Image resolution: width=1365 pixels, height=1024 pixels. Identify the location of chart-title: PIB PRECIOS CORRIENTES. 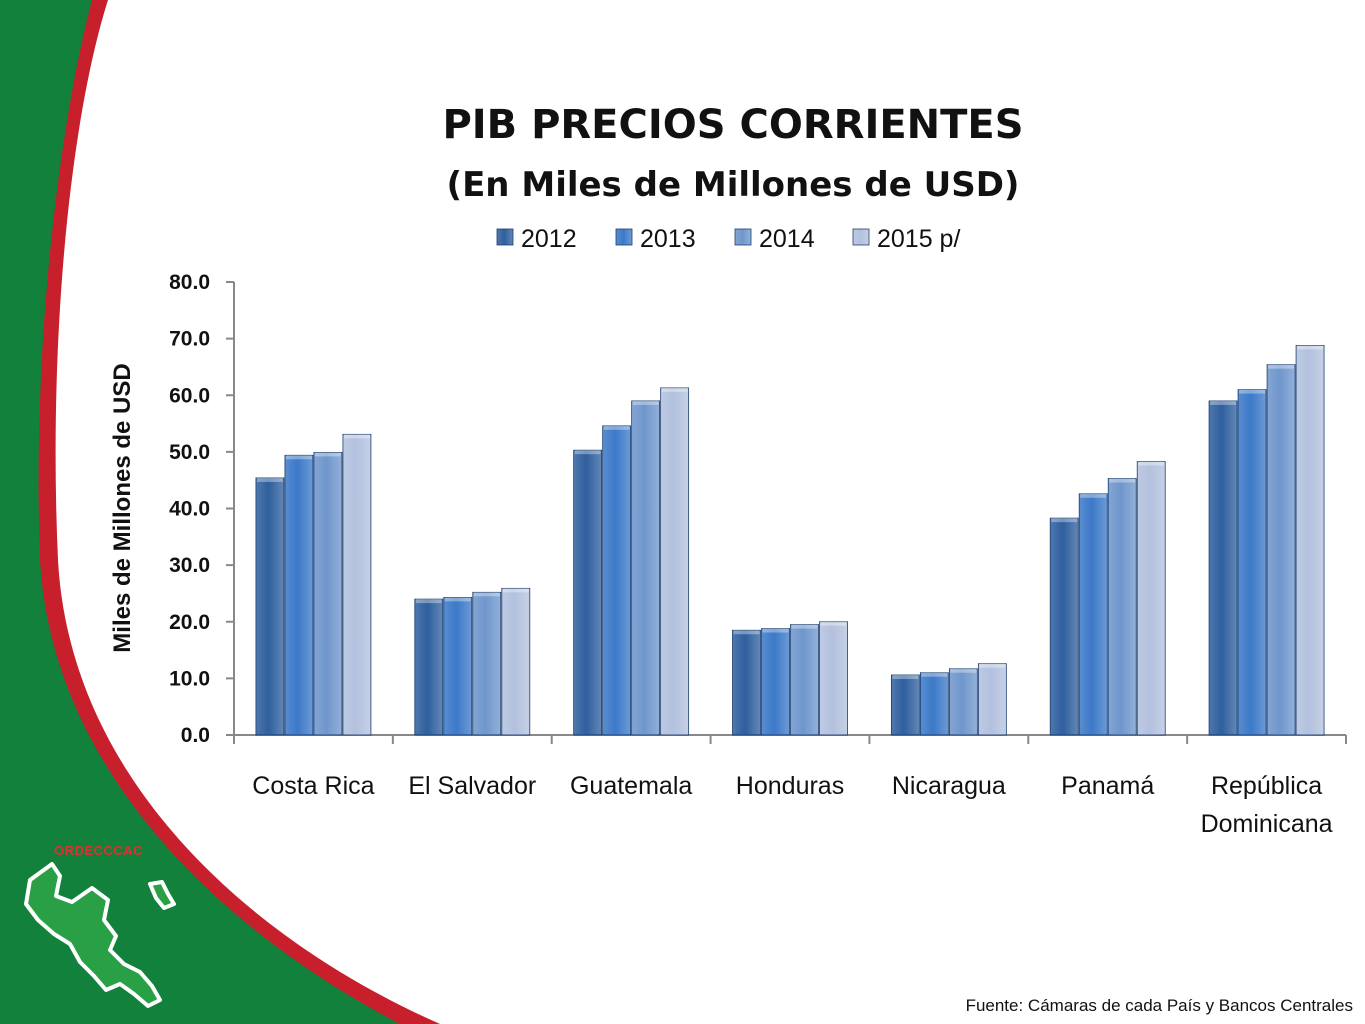
(732, 125).